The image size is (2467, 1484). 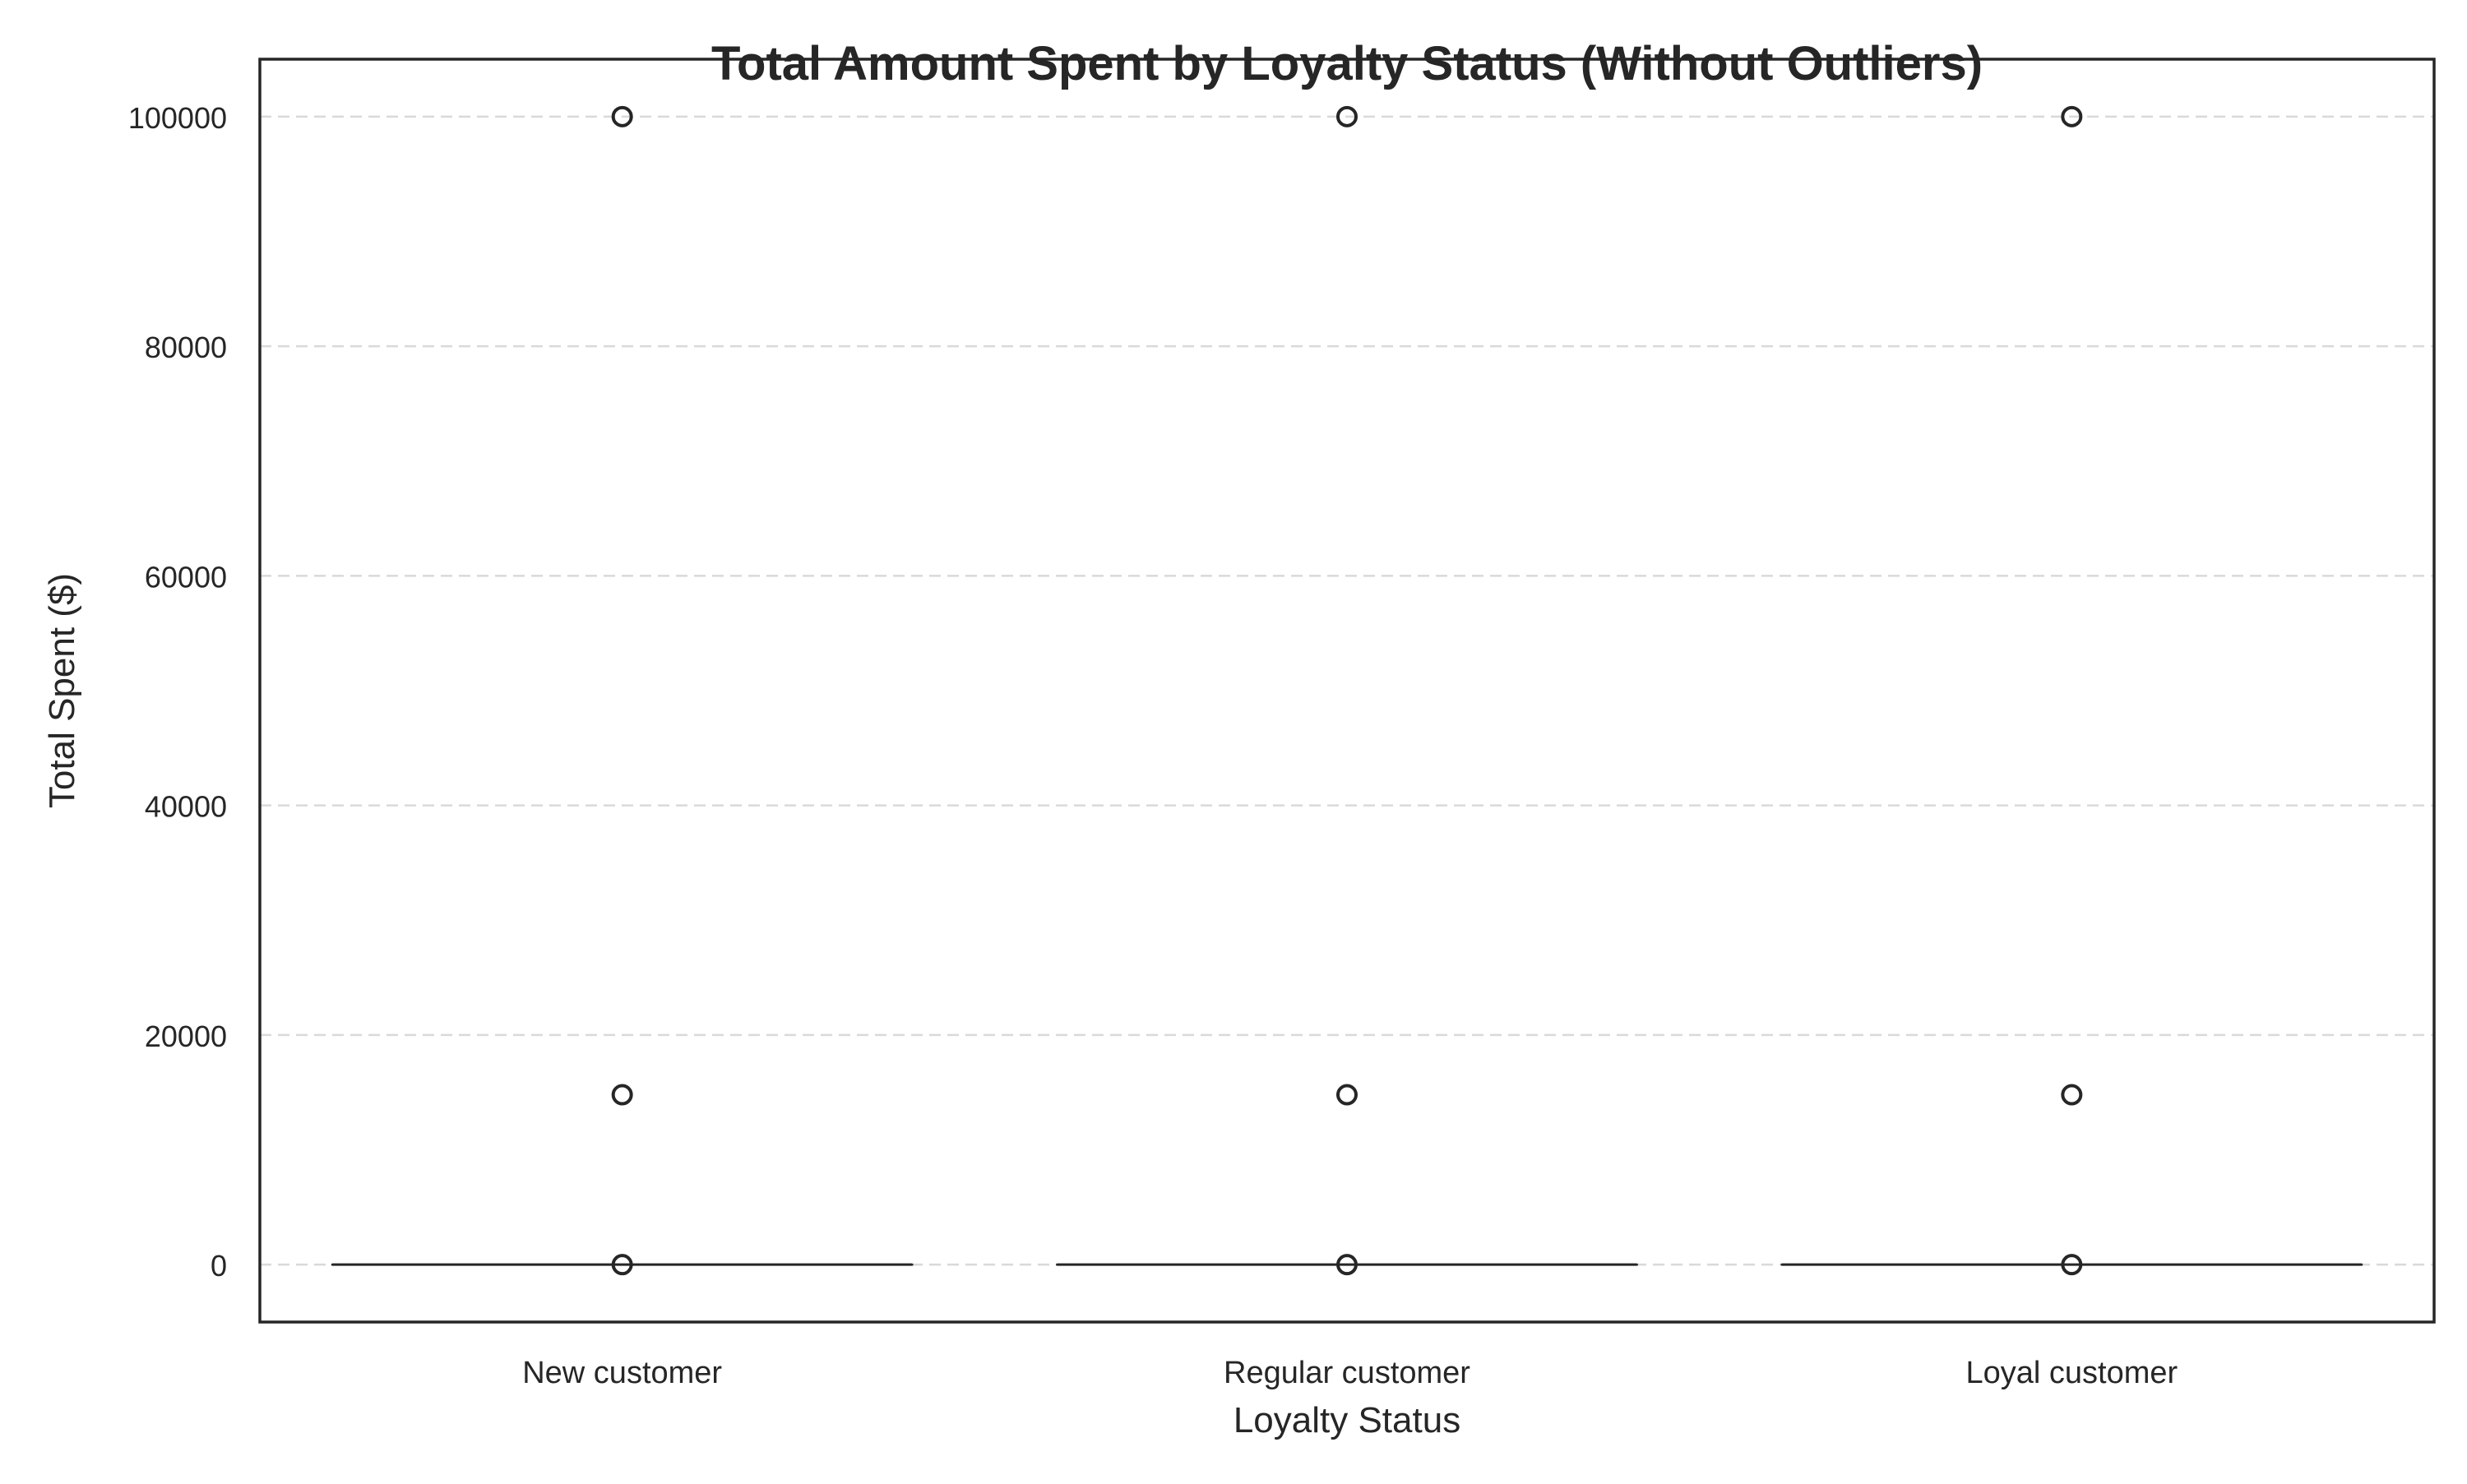 I want to click on x-tick-label: New customer, so click(x=622, y=1373).